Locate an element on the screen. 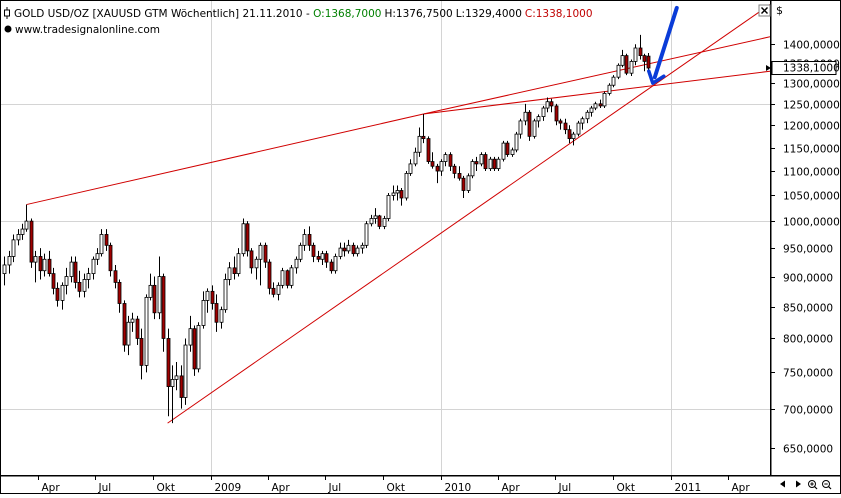 The image size is (841, 498). x-axis-panel is located at coordinates (420, 484).